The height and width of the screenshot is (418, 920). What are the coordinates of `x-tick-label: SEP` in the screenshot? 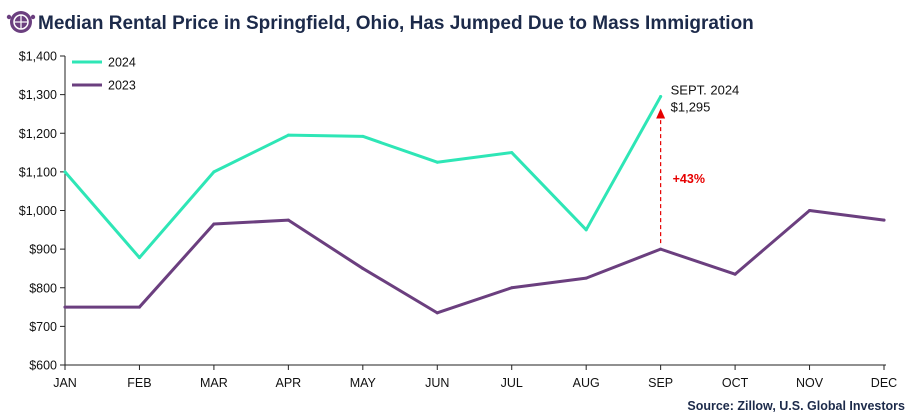 It's located at (660, 383).